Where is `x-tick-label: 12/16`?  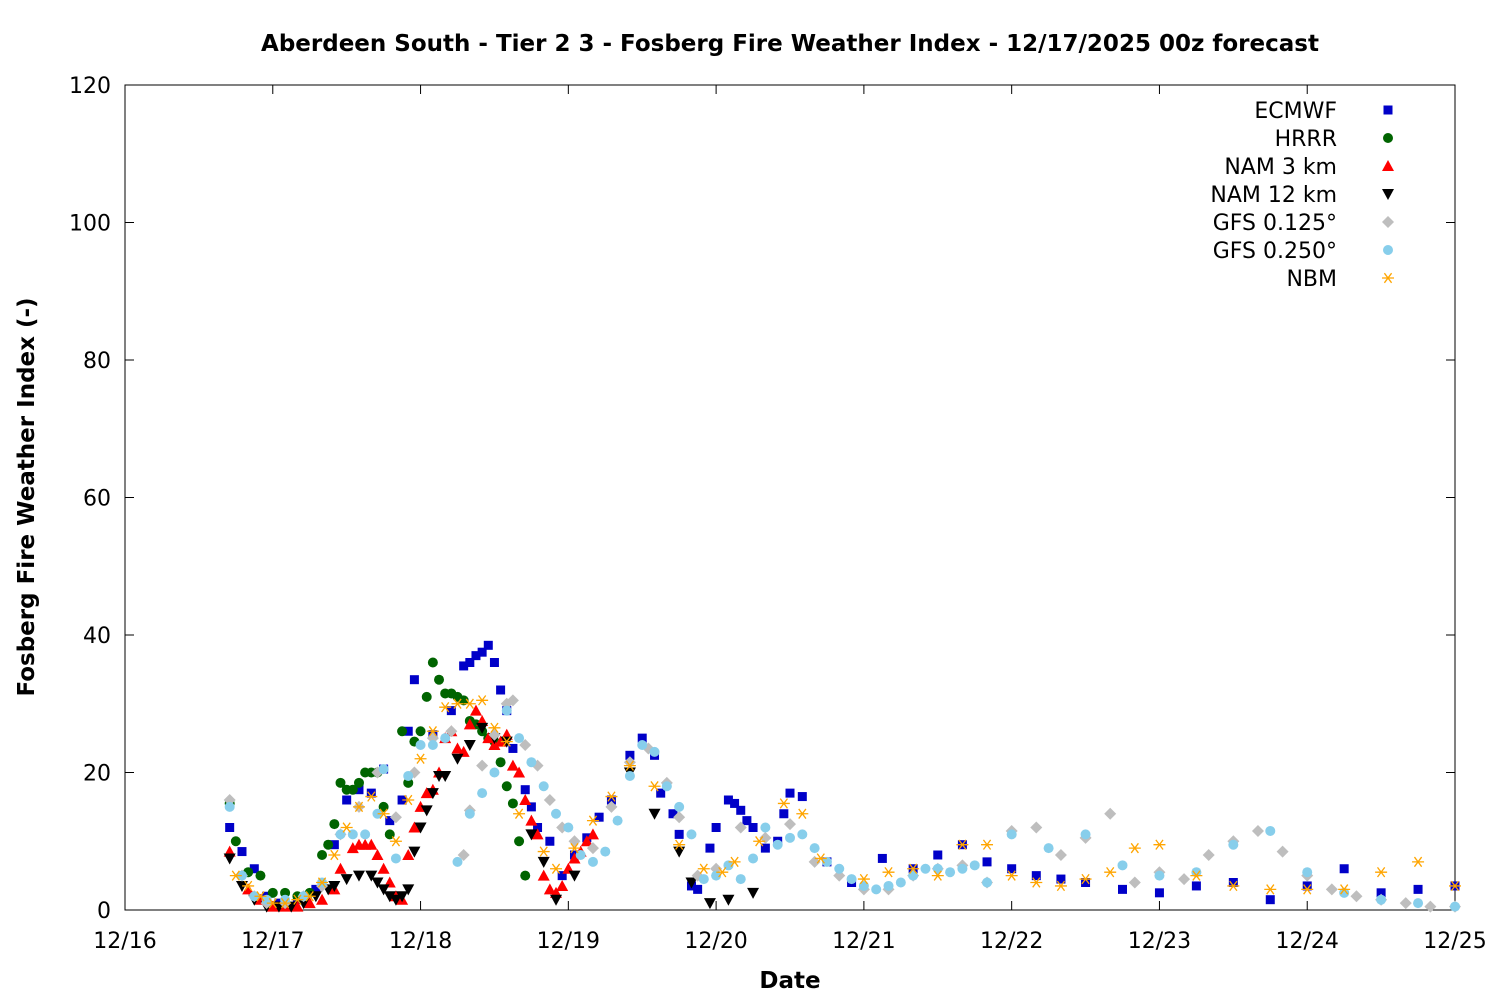
x-tick-label: 12/16 is located at coordinates (124, 941).